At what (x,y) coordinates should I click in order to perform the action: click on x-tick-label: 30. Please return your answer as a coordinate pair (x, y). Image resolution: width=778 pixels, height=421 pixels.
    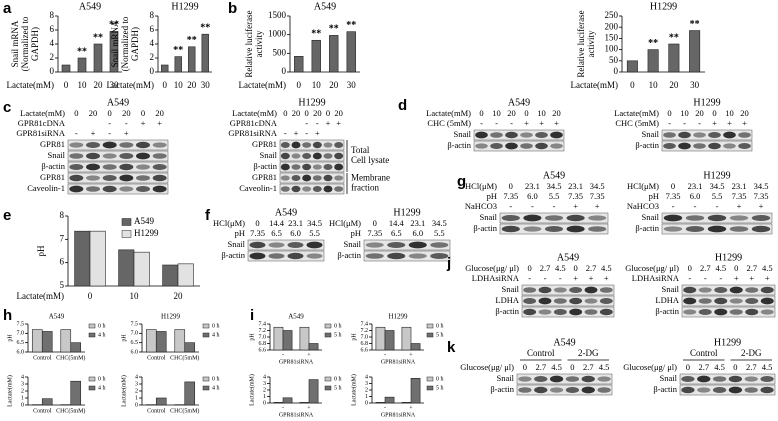
    Looking at the image, I should click on (695, 85).